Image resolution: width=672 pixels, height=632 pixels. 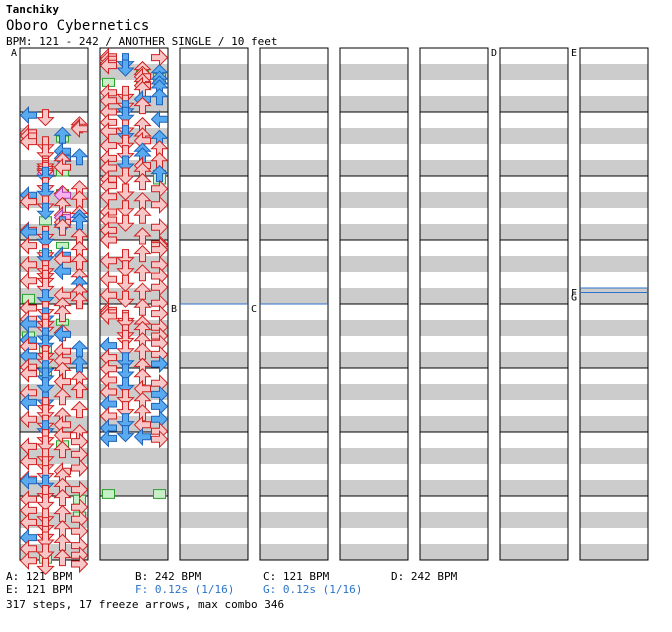 I want to click on legend-d: D: 242 BPM, so click(x=424, y=576).